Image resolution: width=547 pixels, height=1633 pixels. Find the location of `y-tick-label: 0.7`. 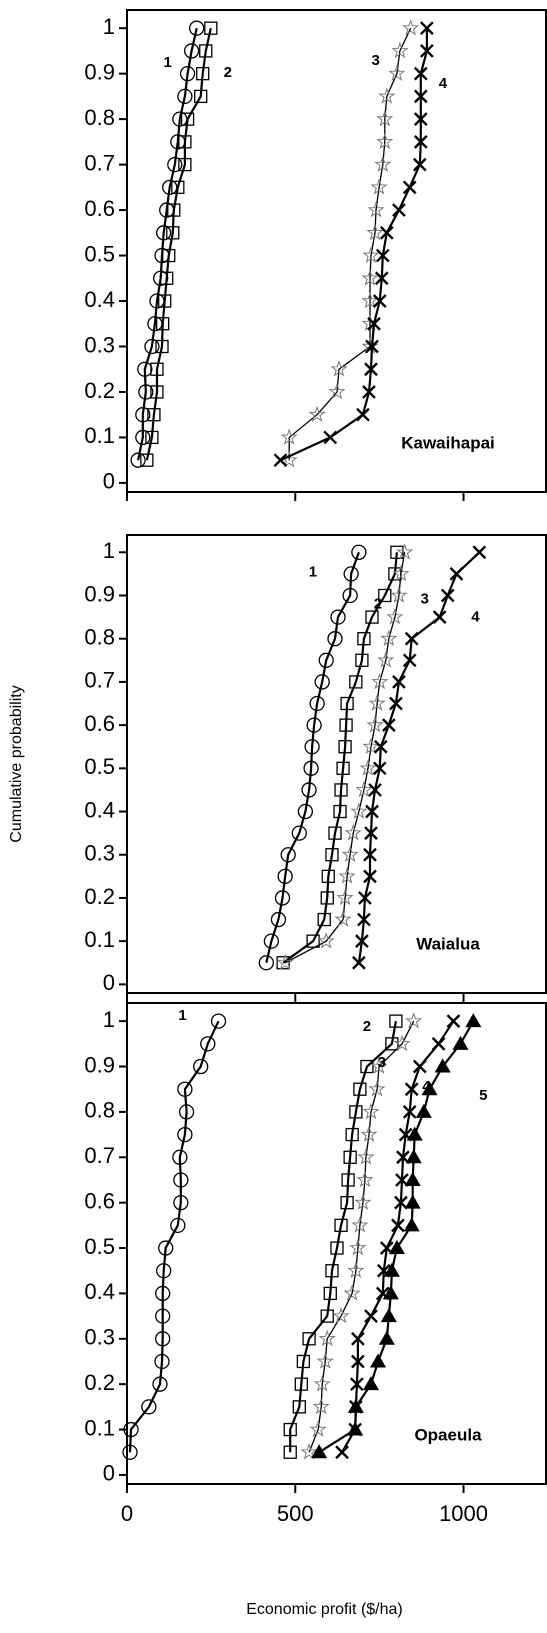

y-tick-label: 0.7 is located at coordinates (99, 1155).